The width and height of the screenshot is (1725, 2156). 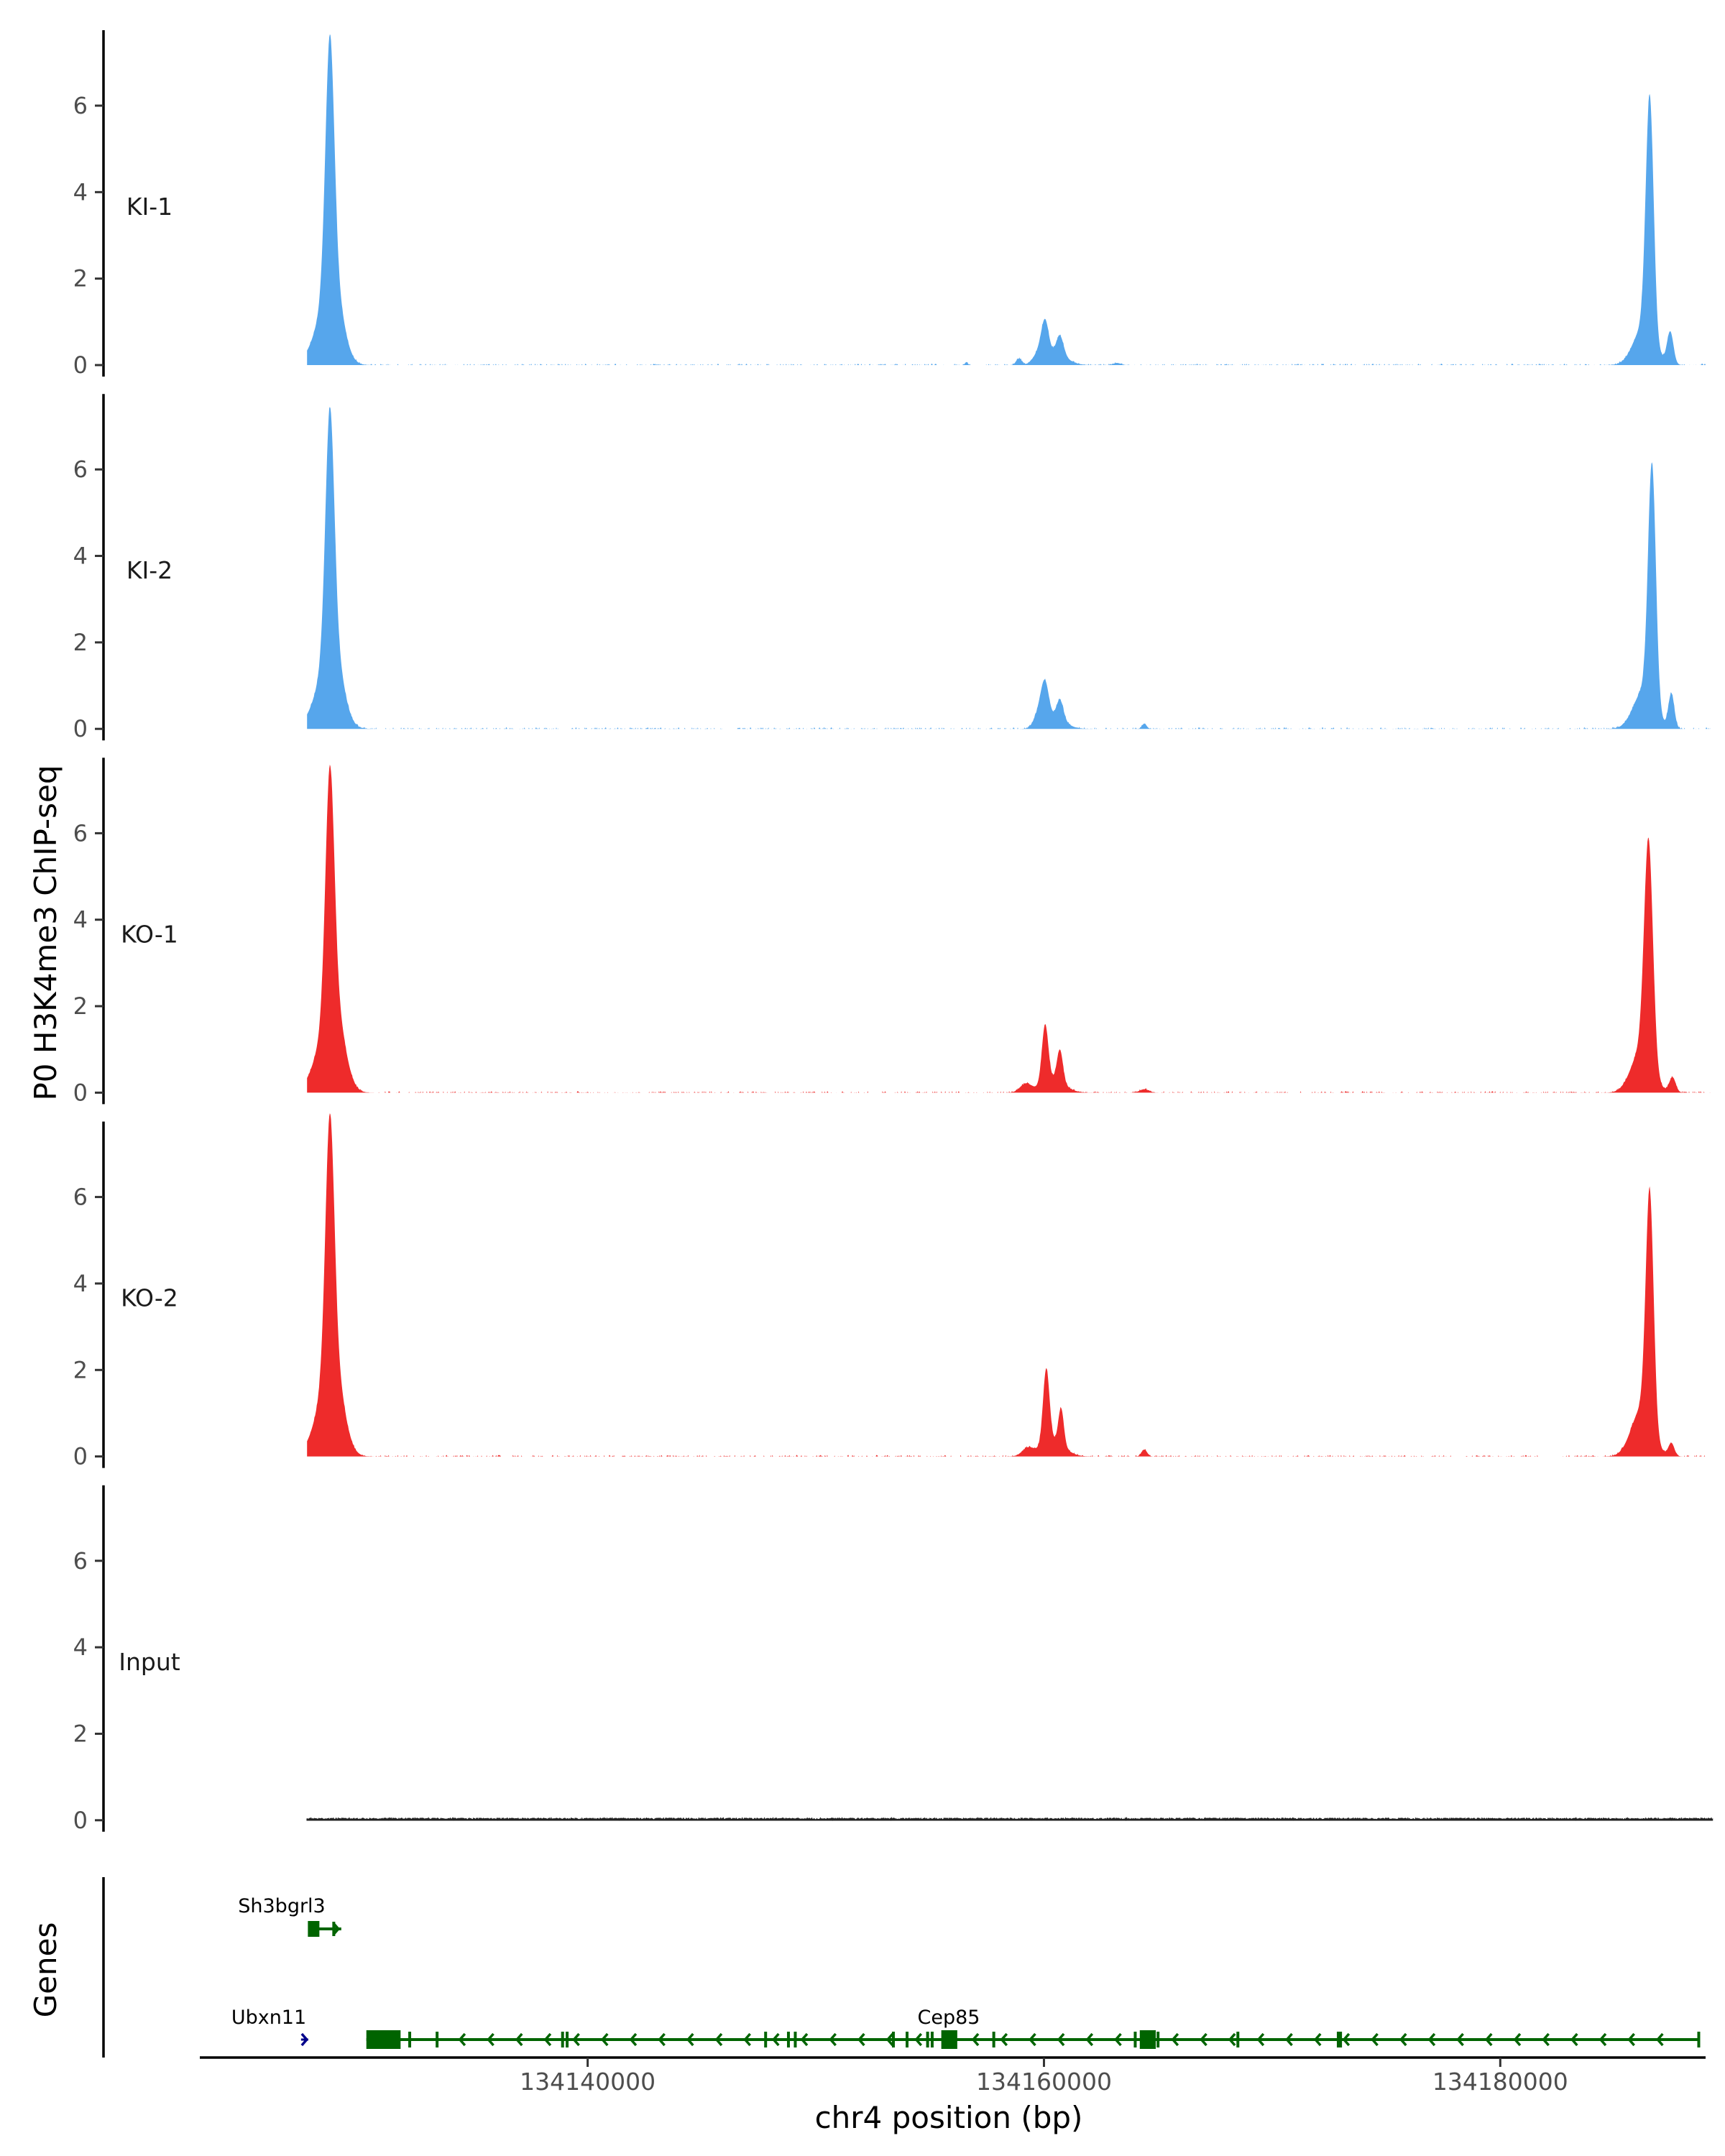 I want to click on gene-label: Sh3bgrl3, so click(x=282, y=1906).